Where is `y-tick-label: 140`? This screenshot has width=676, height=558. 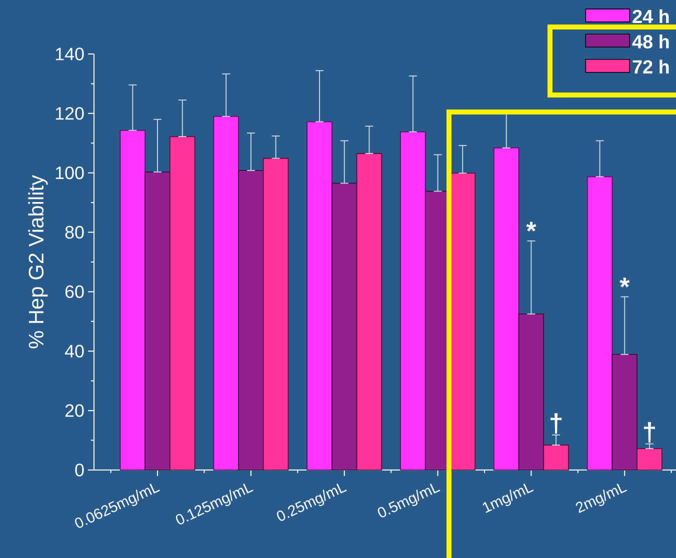
y-tick-label: 140 is located at coordinates (70, 54).